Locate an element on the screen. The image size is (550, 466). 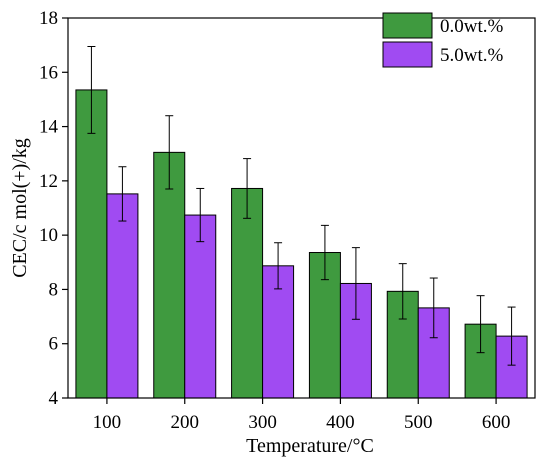
x-axis: 100 200 300 400 500 600 is located at coordinates (302, 415).